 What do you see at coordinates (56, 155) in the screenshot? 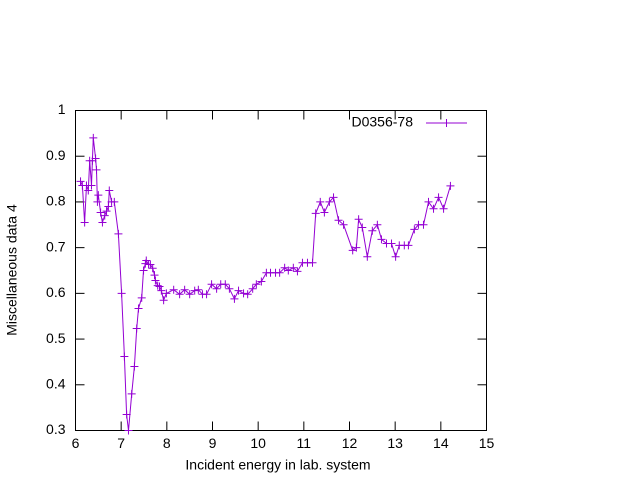
I see `y-tick-label: 0.9` at bounding box center [56, 155].